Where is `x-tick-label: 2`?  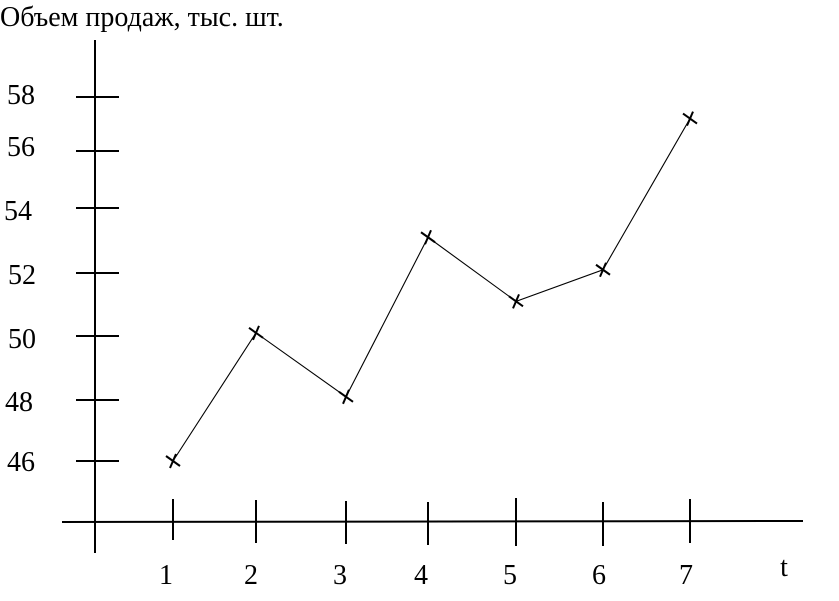
x-tick-label: 2 is located at coordinates (251, 575).